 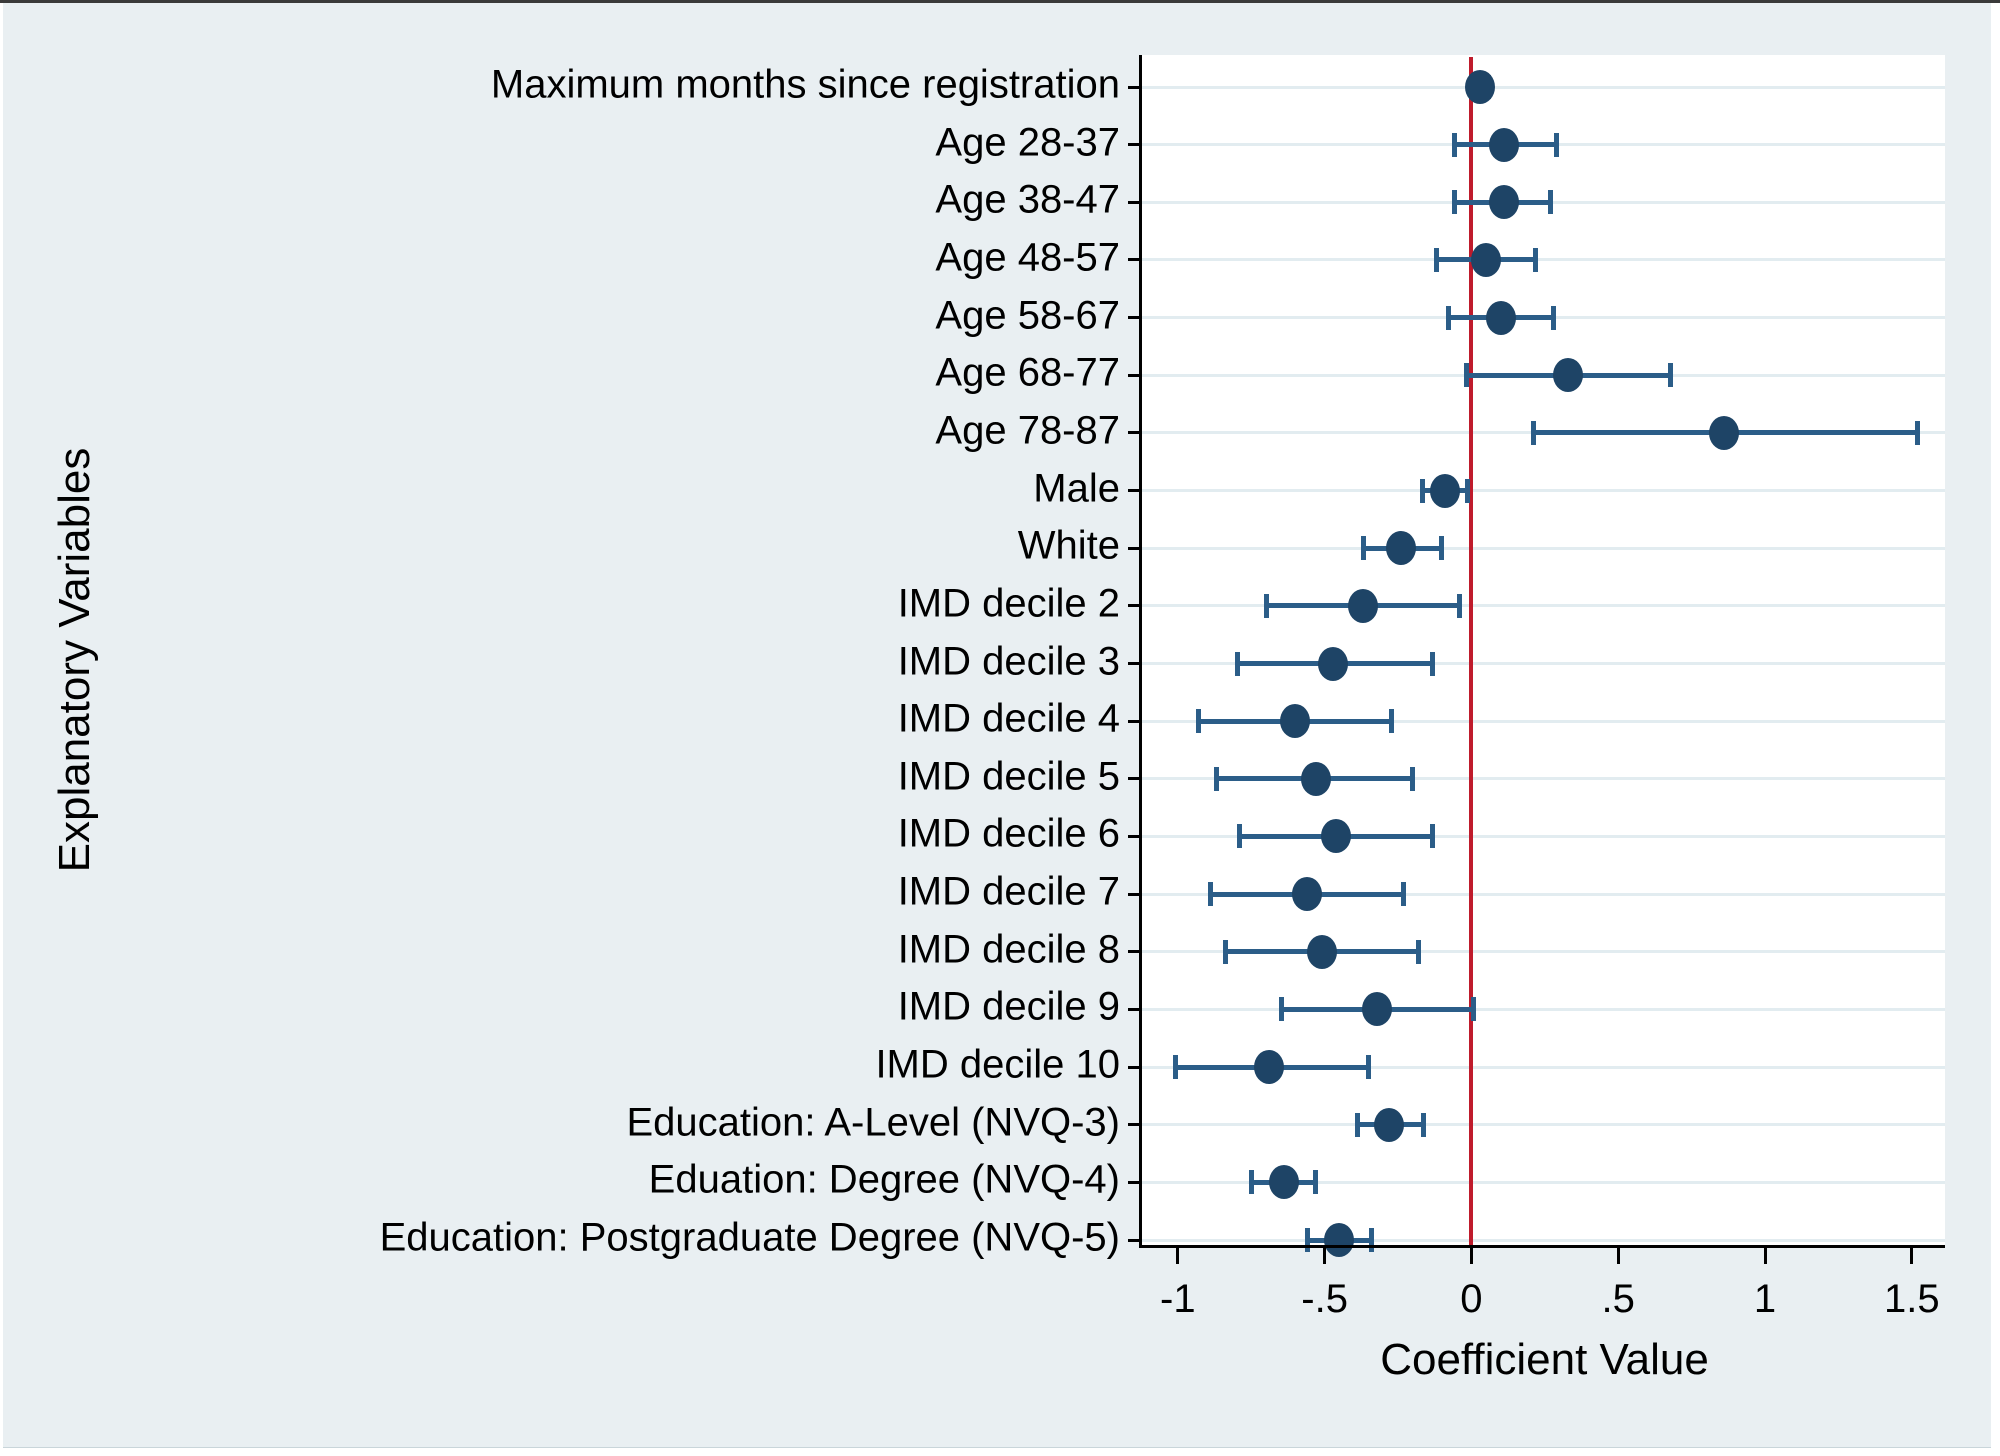 I want to click on category-label: Age 38-47, so click(x=1027, y=199).